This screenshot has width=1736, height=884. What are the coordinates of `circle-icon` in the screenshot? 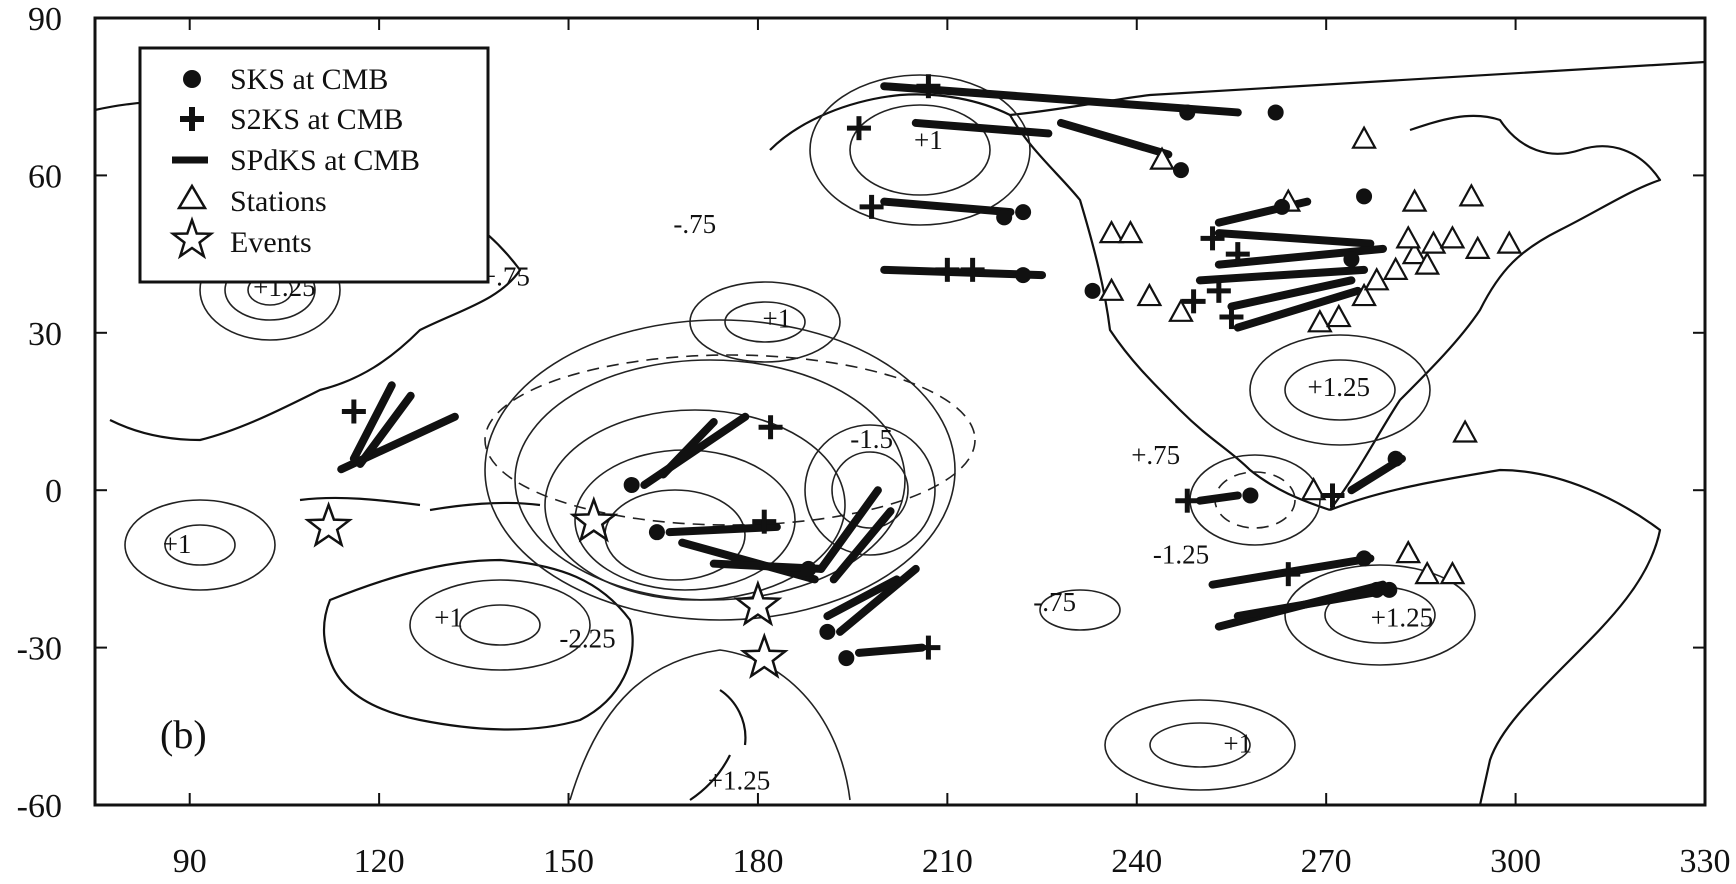 It's located at (192, 79).